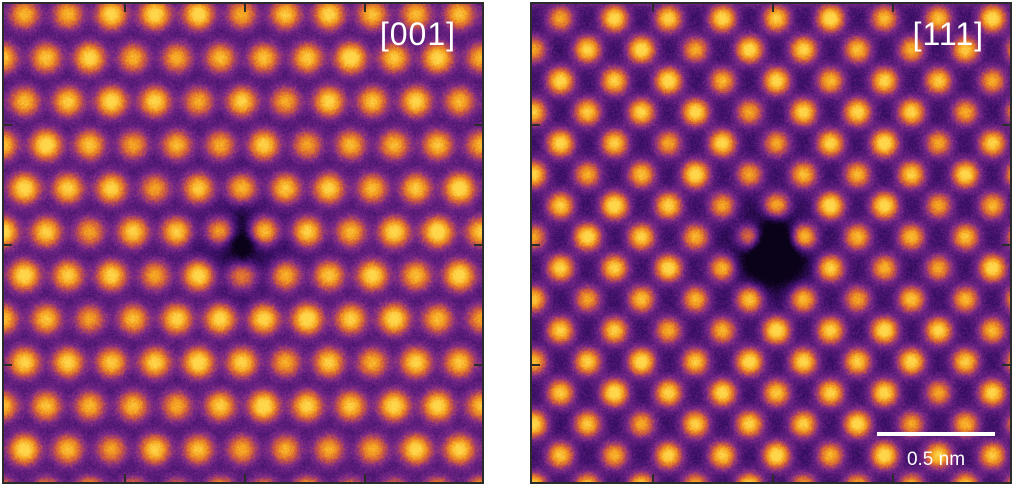 The width and height of the screenshot is (1016, 487). I want to click on scale-bar, so click(936, 434).